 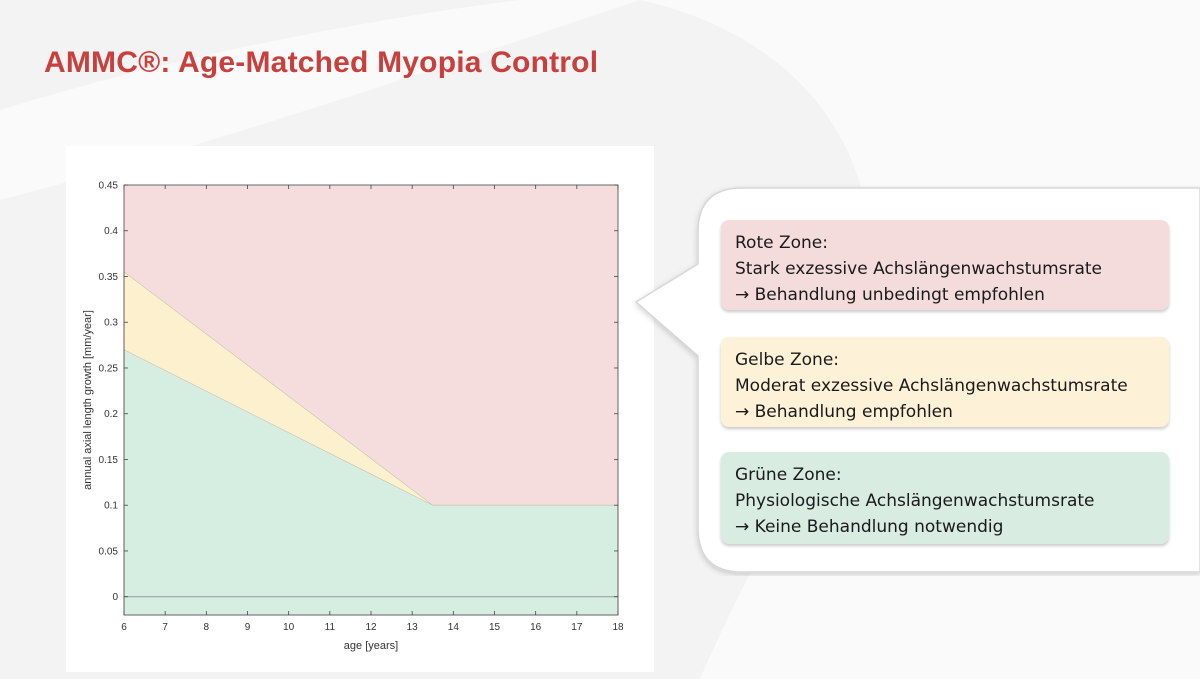 I want to click on x-tick-label: 16, so click(x=536, y=627).